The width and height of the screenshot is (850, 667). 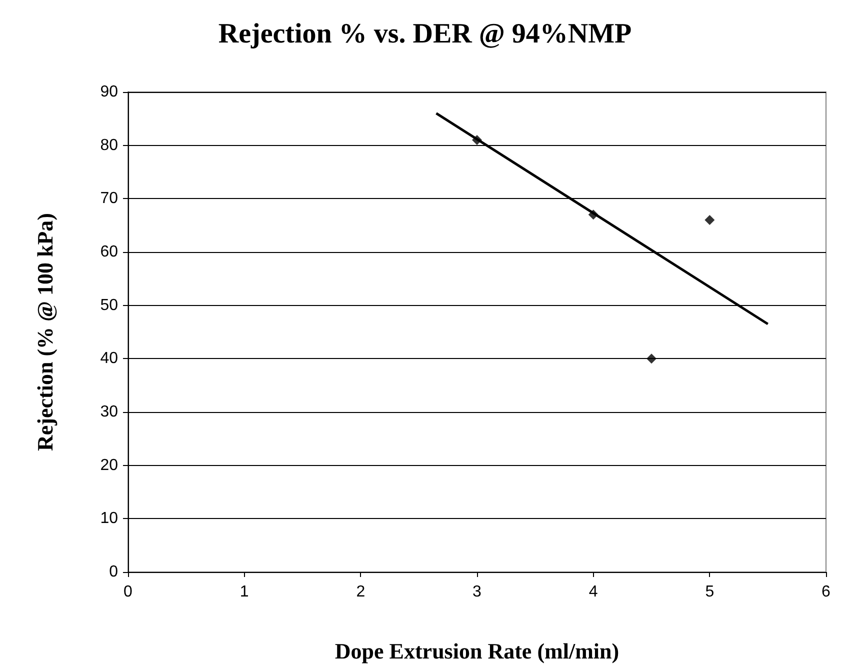 I want to click on y-tick-label: 60, so click(x=109, y=252).